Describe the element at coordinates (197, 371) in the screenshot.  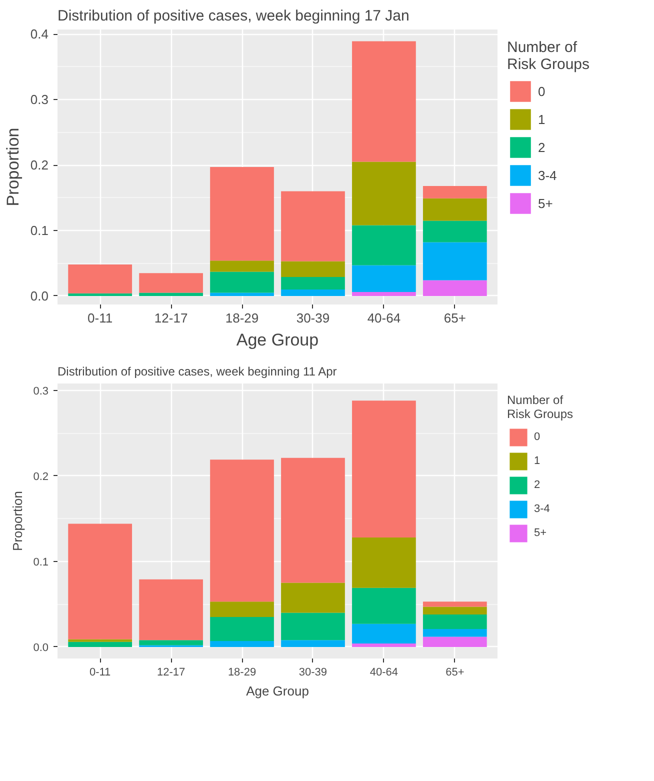
I see `chart-title: Distribution of positive cases, week beginning 11 Apr` at that location.